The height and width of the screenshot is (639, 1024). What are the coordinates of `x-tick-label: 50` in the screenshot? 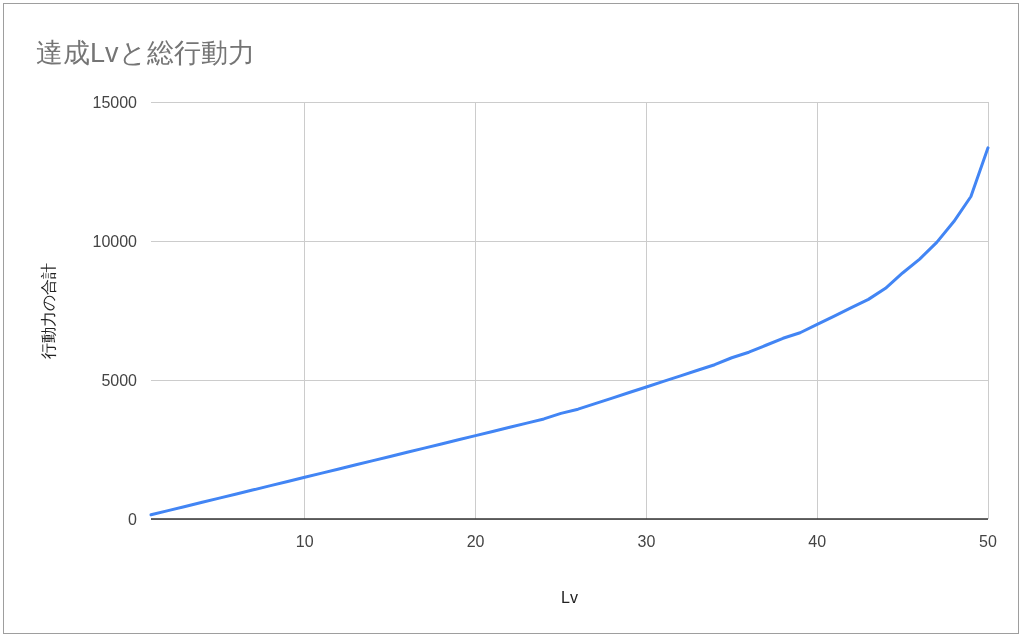 It's located at (988, 541).